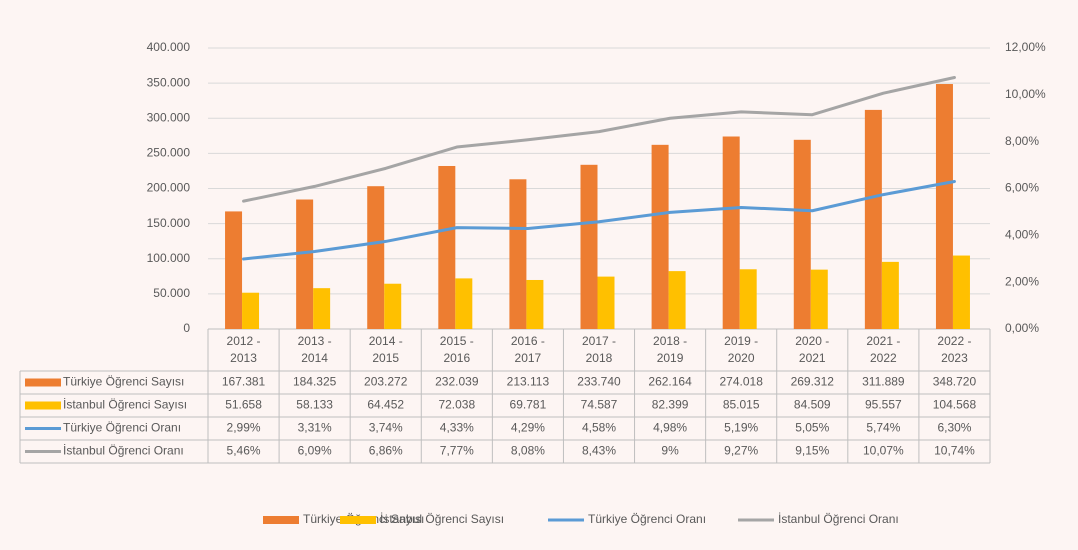 Image resolution: width=1078 pixels, height=550 pixels. I want to click on y2-tick-label: 2,00%, so click(1022, 281).